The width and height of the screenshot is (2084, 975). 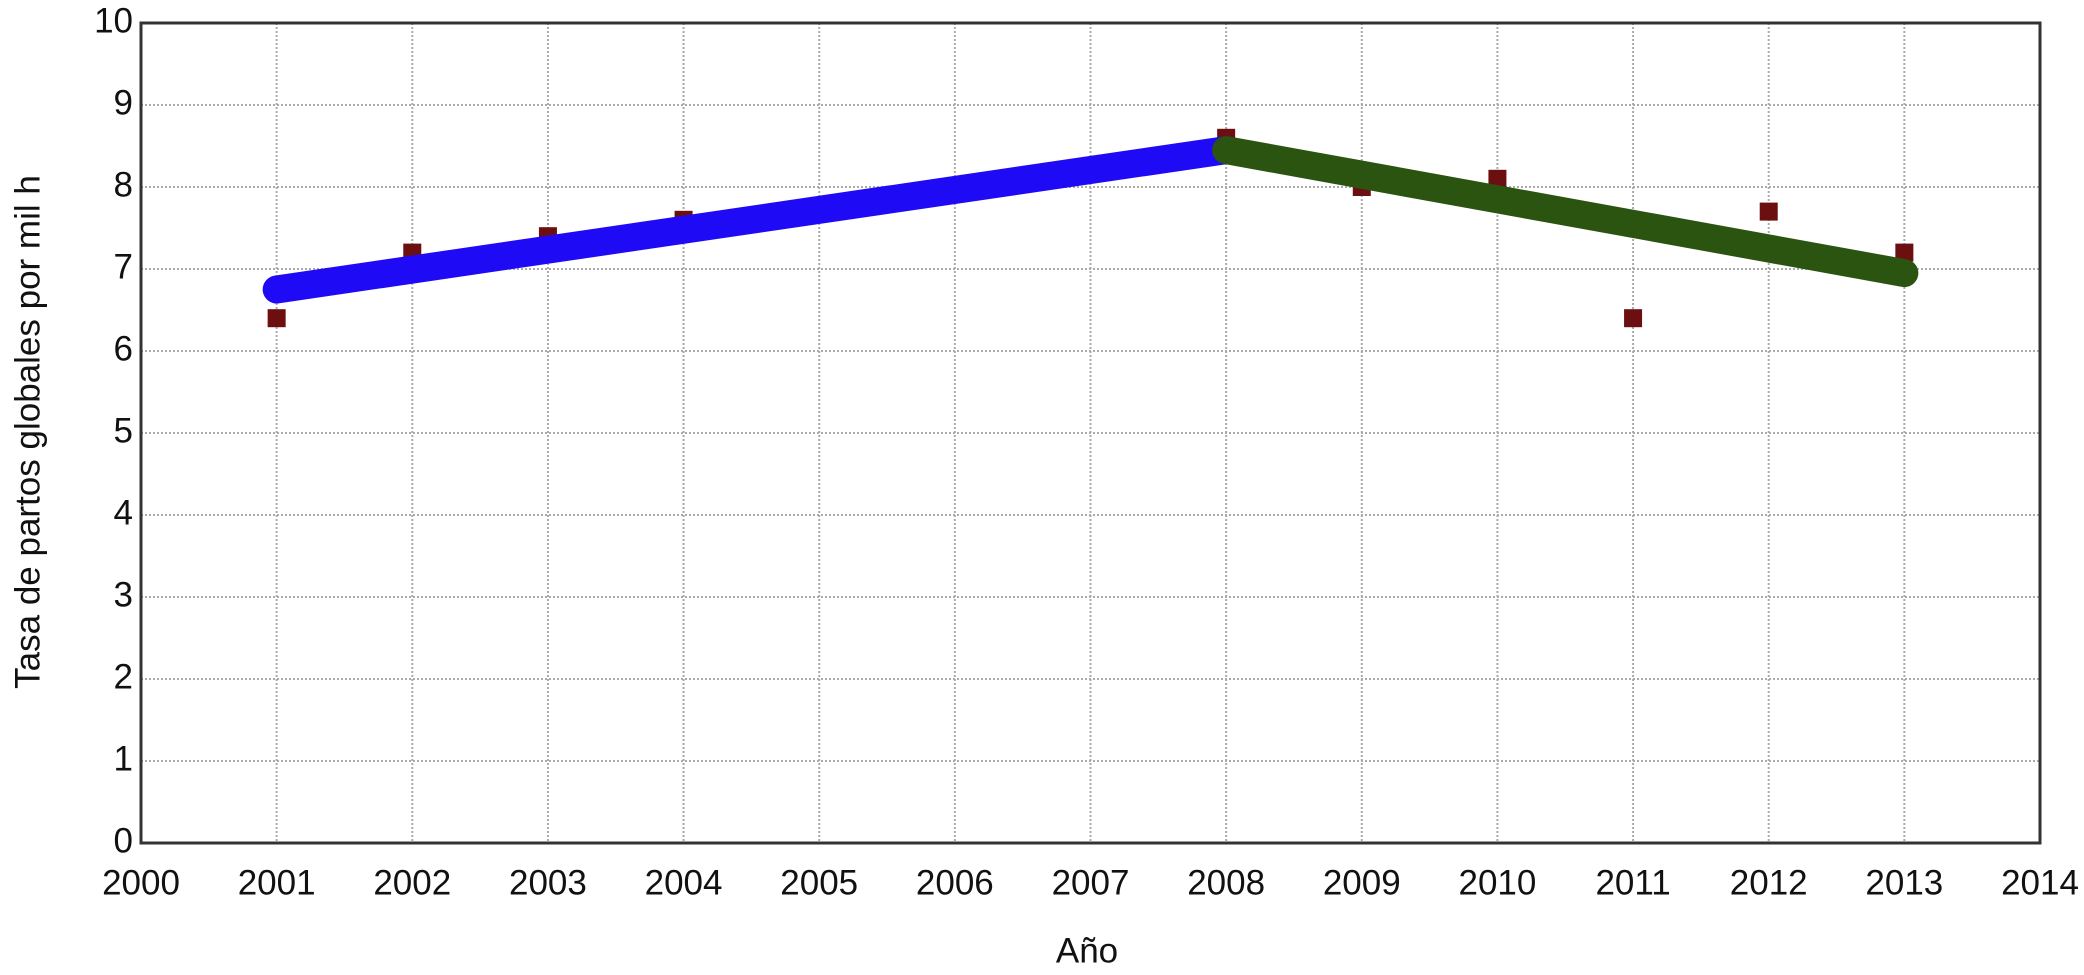 I want to click on y-tick-label: 8, so click(x=123, y=184).